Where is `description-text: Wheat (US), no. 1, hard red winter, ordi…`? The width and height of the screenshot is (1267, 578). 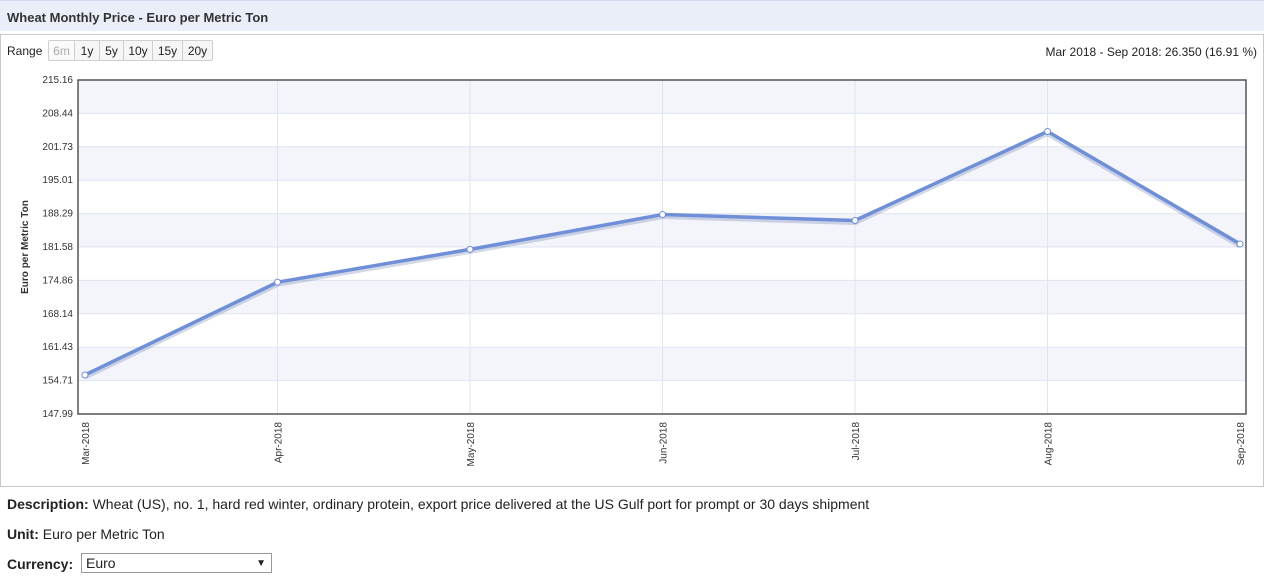 description-text: Wheat (US), no. 1, hard red winter, ordi… is located at coordinates (481, 504).